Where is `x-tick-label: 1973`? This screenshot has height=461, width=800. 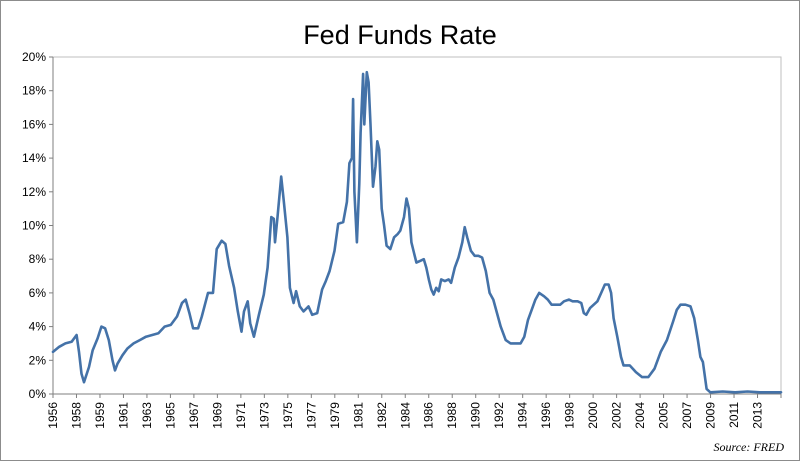 x-tick-label: 1973 is located at coordinates (264, 415).